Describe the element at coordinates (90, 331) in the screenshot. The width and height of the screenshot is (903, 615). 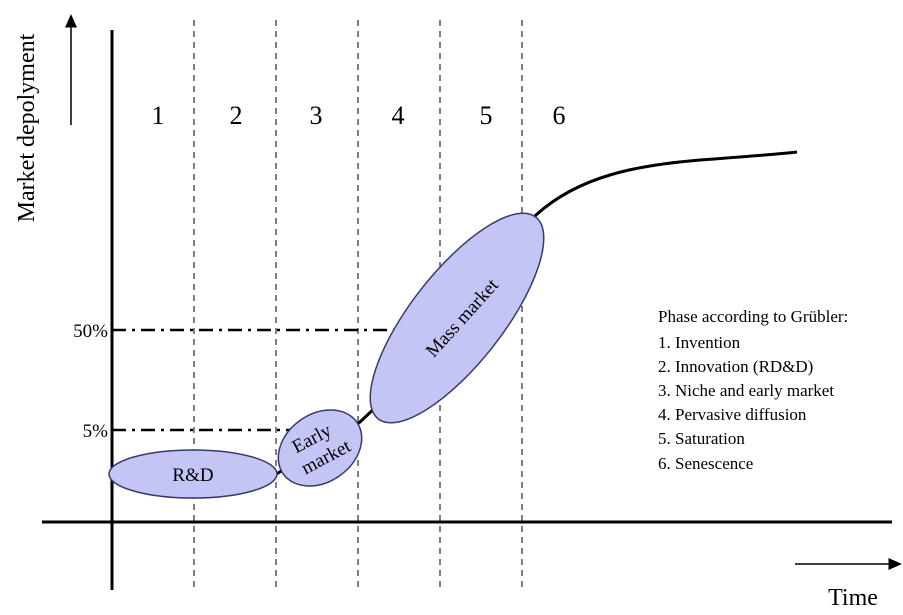
I see `y-tick-50: 50%` at that location.